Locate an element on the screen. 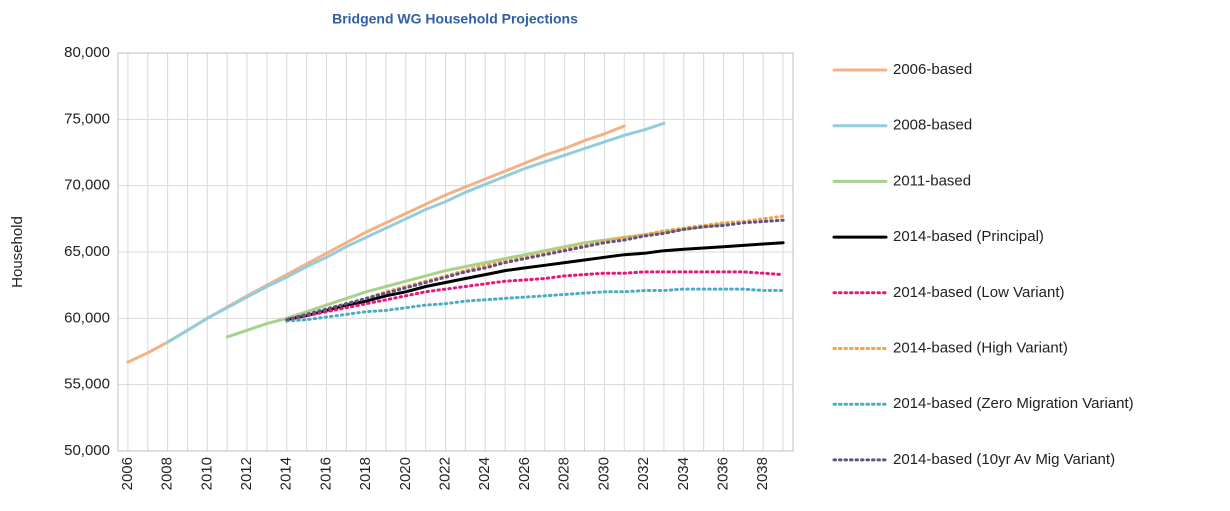 Image resolution: width=1230 pixels, height=511 pixels. x-tick-label: 2028 is located at coordinates (564, 473).